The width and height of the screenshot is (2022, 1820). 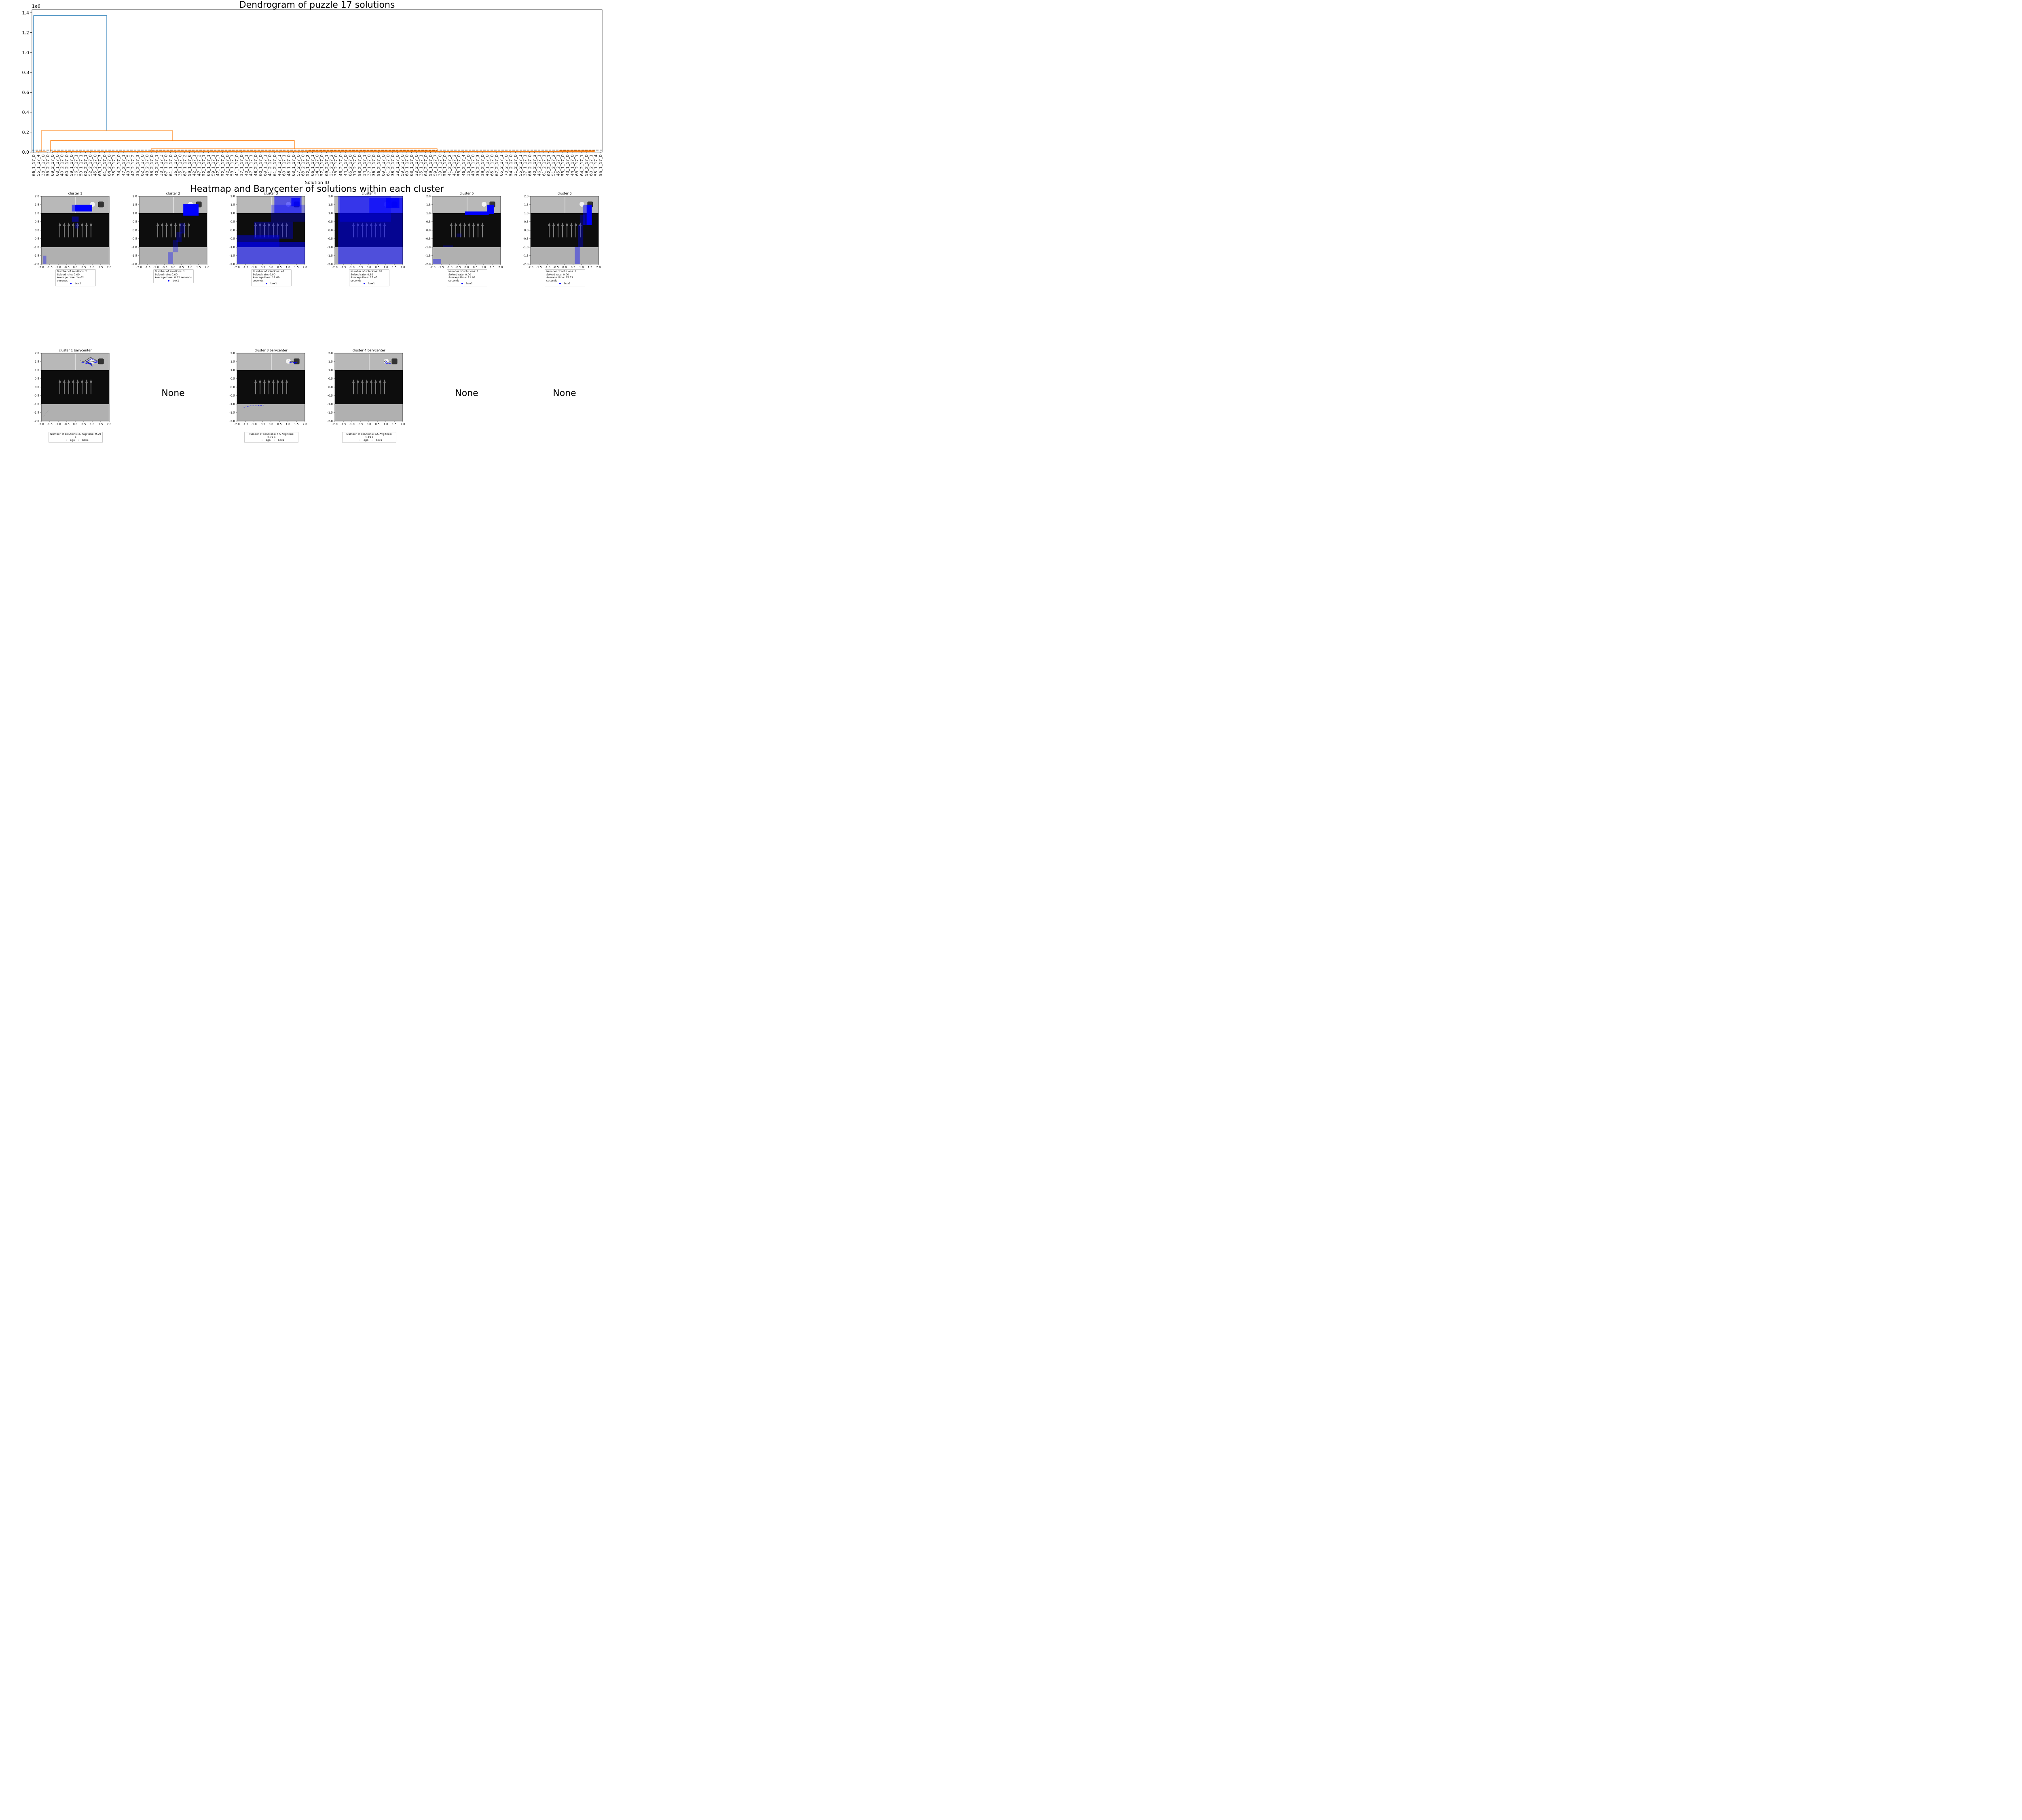 I want to click on leaf-label: 47_1_17_1, so click(x=251, y=165).